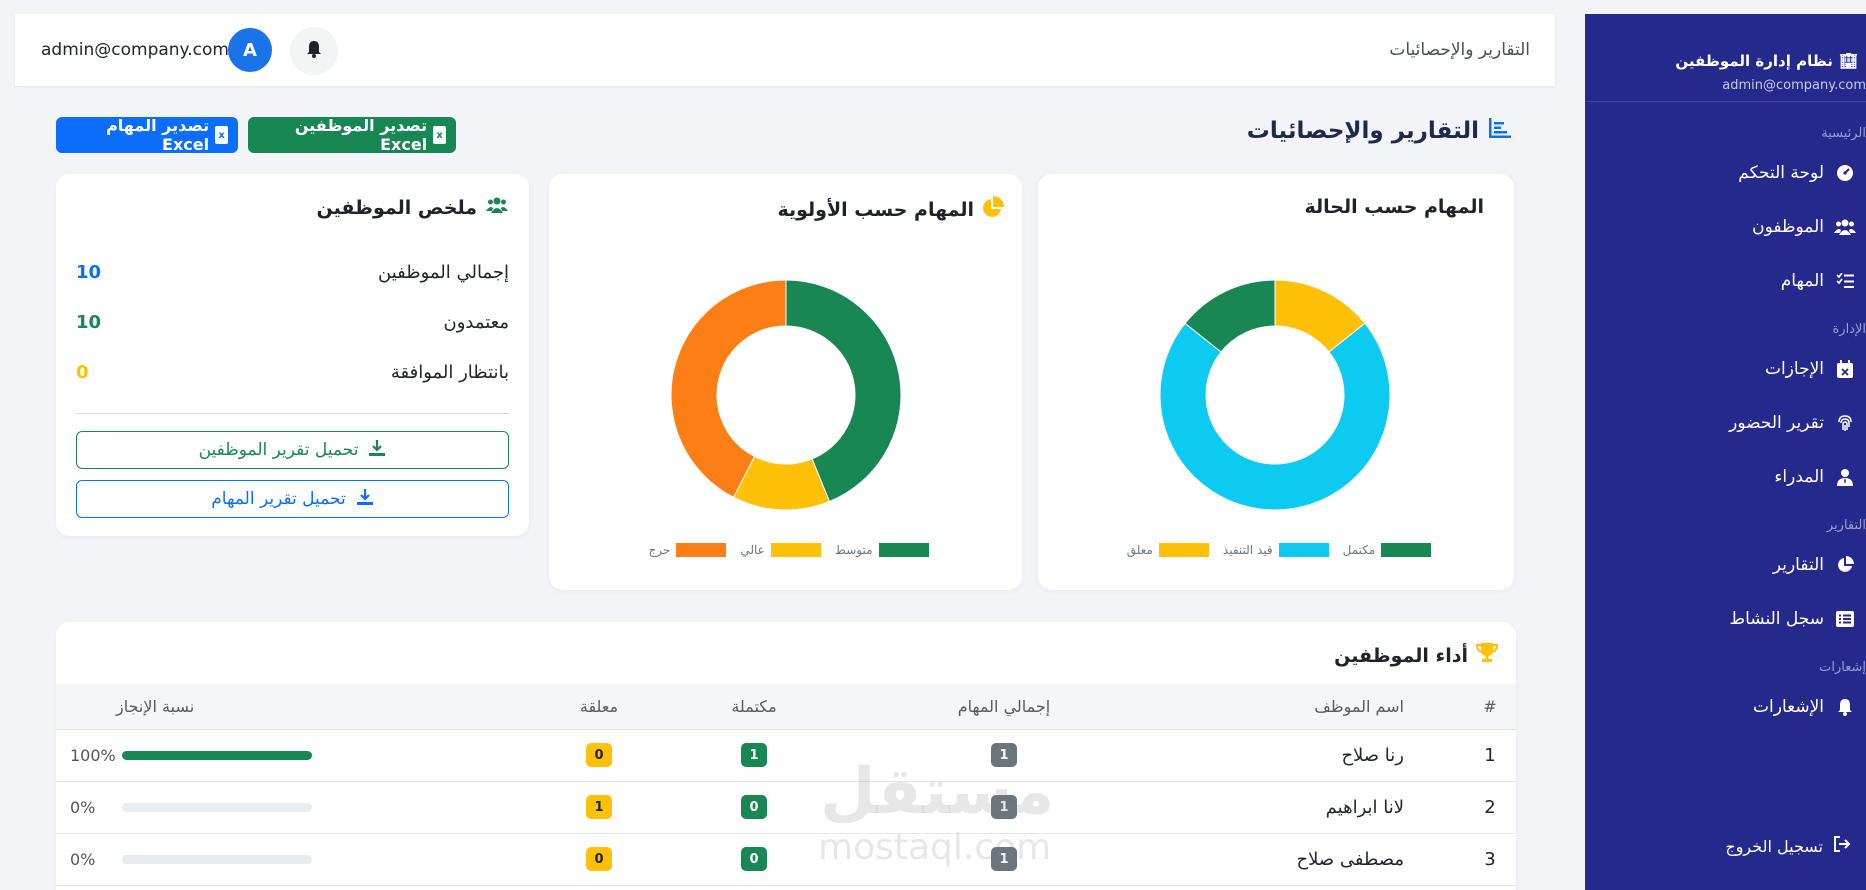 The width and height of the screenshot is (1866, 890). I want to click on legend-item: عالي, so click(780, 550).